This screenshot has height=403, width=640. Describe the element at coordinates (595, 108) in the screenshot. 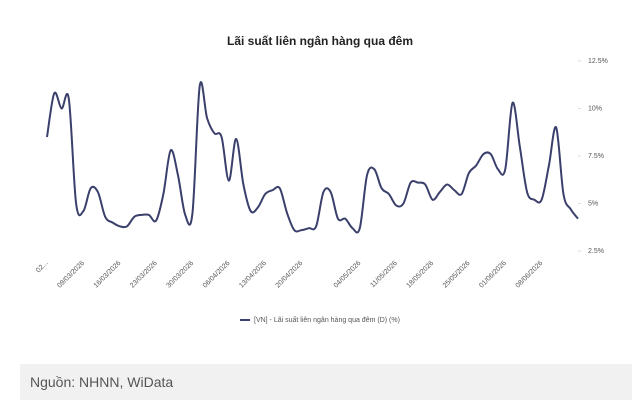

I see `y-tick-label: 10%` at that location.